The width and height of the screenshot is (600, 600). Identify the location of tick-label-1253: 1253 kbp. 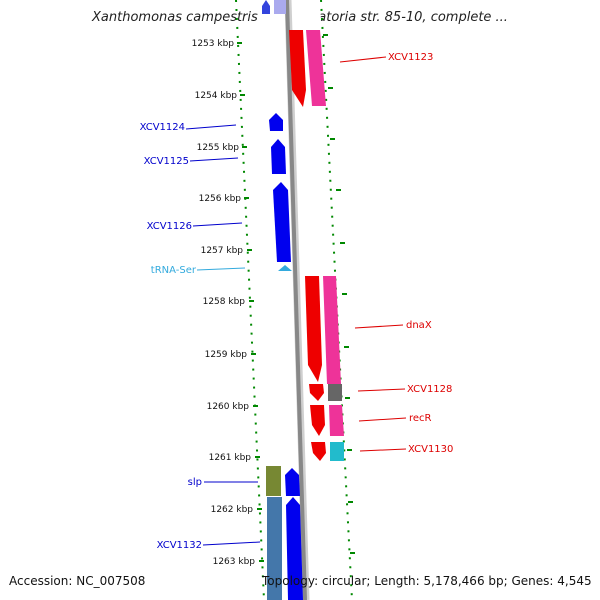
(213, 44).